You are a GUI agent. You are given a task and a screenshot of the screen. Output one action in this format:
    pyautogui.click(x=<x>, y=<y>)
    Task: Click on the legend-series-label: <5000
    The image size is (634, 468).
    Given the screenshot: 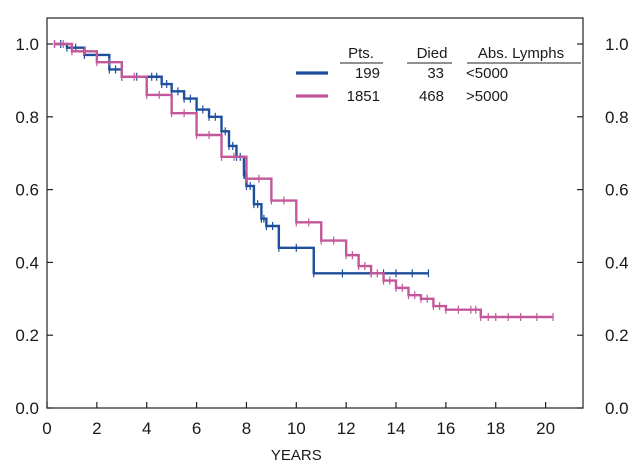 What is the action you would take?
    pyautogui.click(x=487, y=73)
    